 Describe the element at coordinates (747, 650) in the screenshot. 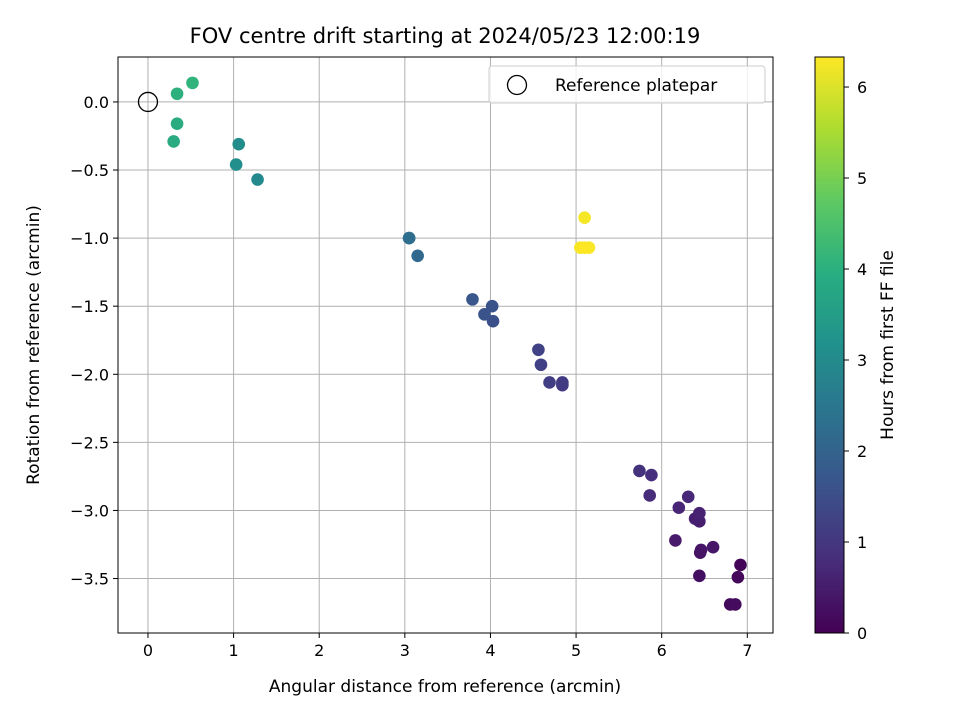

I see `x-tick-label: 7` at that location.